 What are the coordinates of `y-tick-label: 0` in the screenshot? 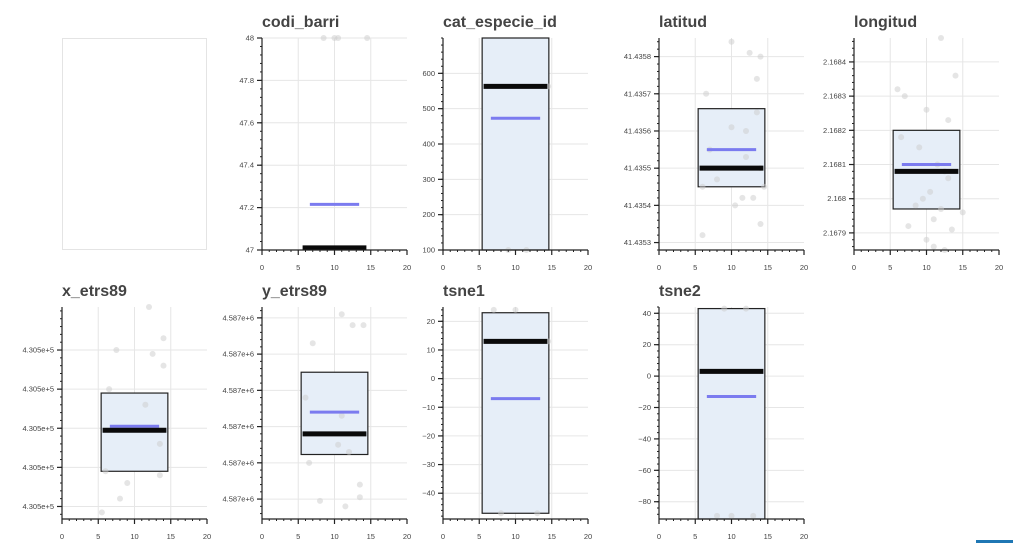 It's located at (649, 376).